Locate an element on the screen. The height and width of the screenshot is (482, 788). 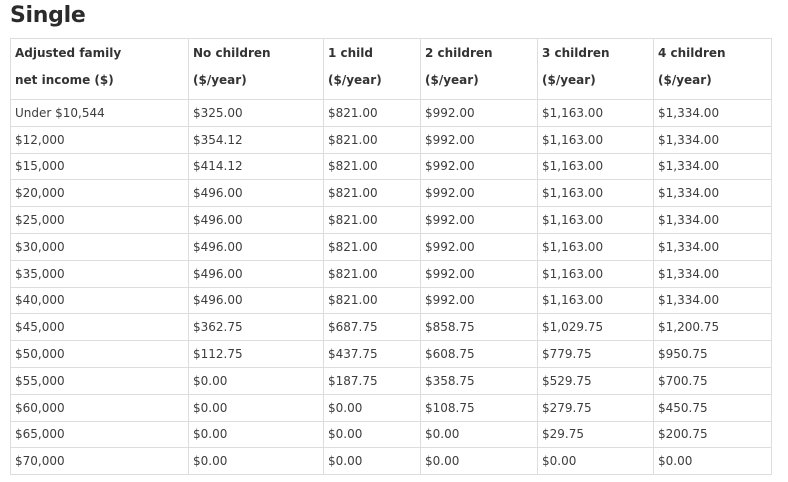
table-cell-3-children: $1,029.75 is located at coordinates (595, 327).